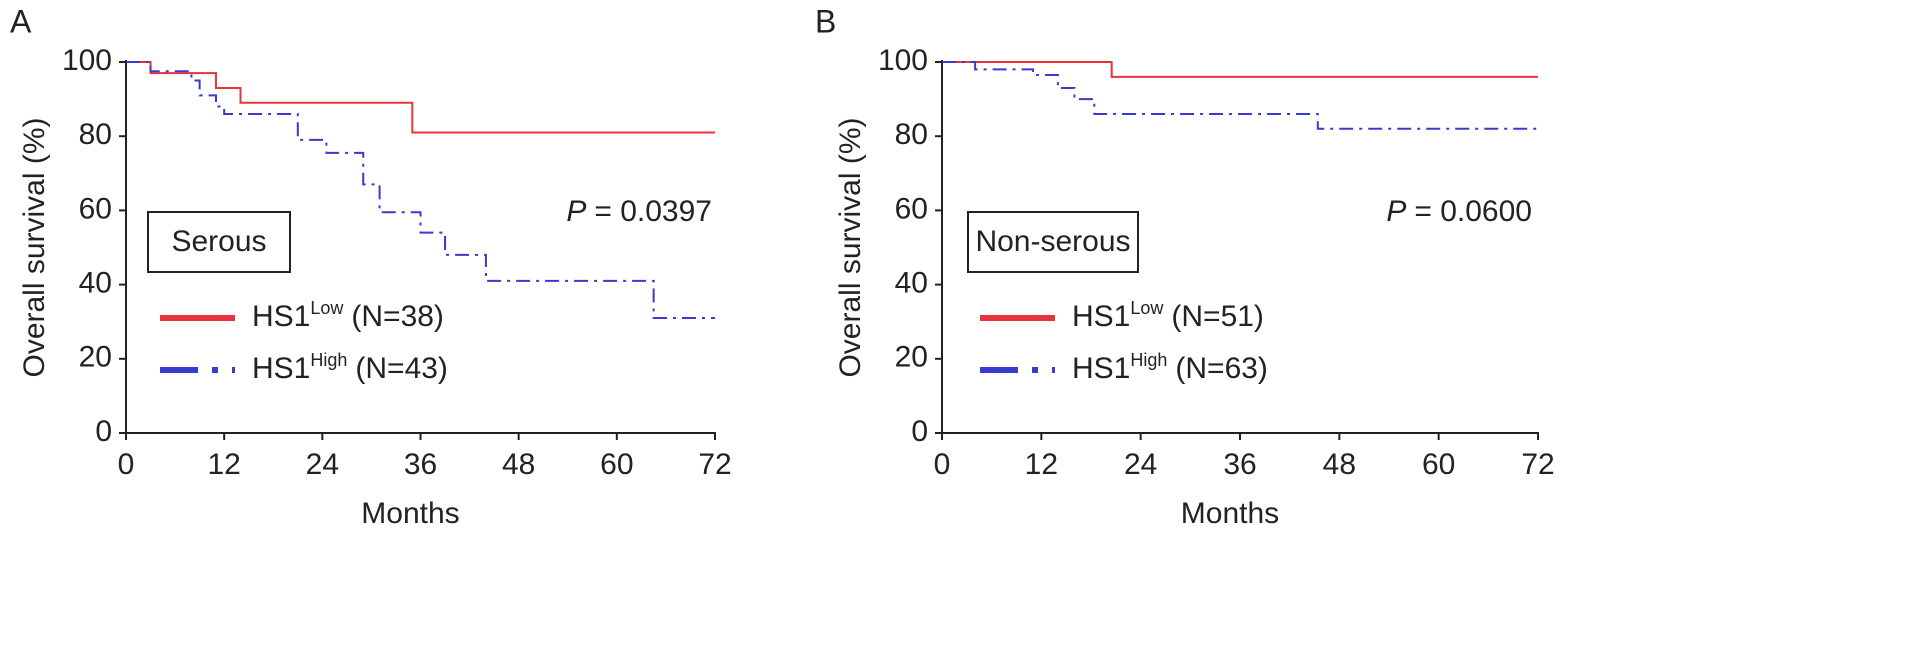  What do you see at coordinates (350, 367) in the screenshot?
I see `legend-entry: HS1High (N=43)` at bounding box center [350, 367].